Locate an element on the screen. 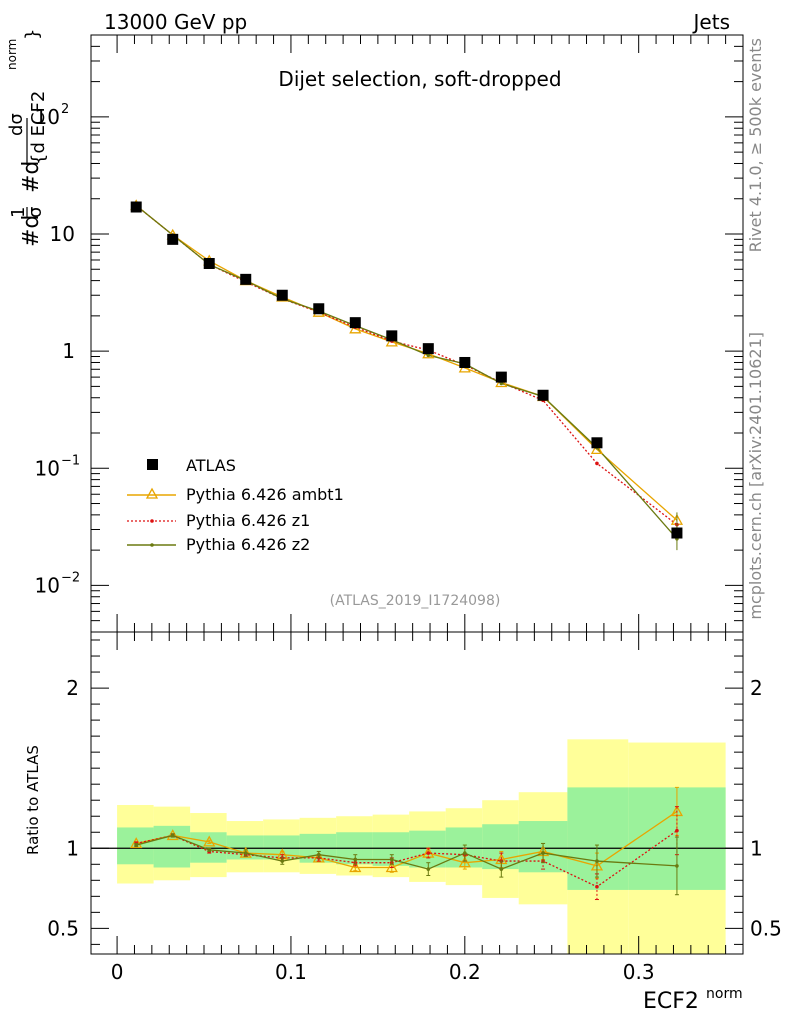 Image resolution: width=786 pixels, height=1024 pixels. legend-item-ambt1: Pythia 6.426 ambt1 is located at coordinates (235, 494).